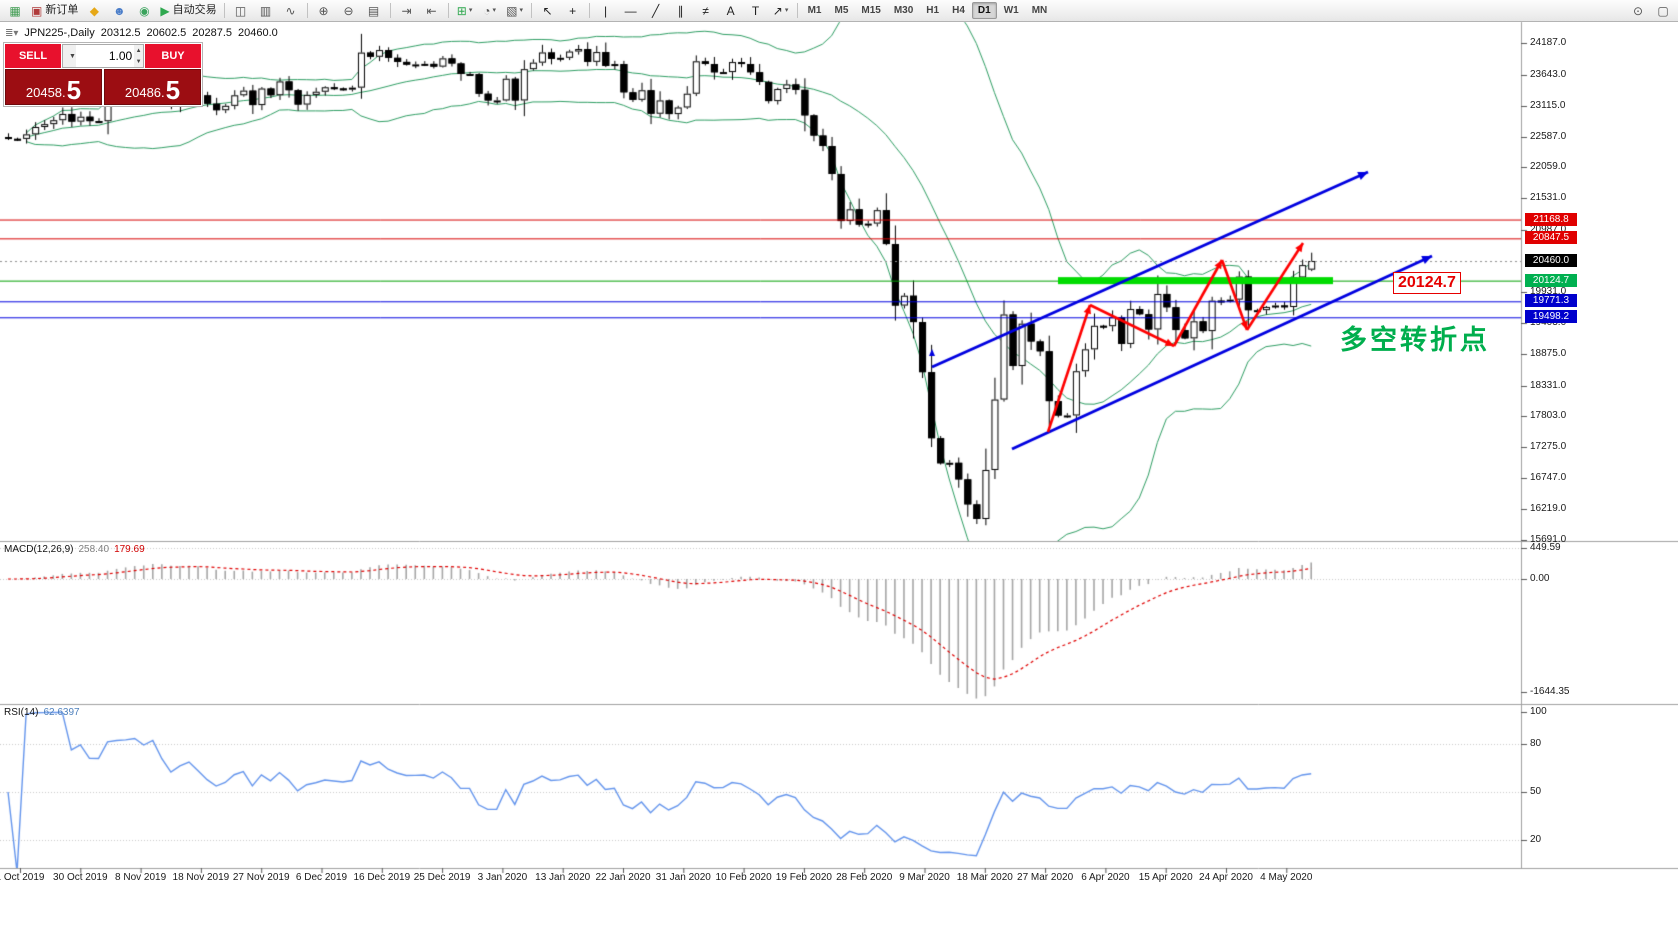 The height and width of the screenshot is (949, 1678). I want to click on time-axis-label: 24 Apr 2020, so click(1226, 877).